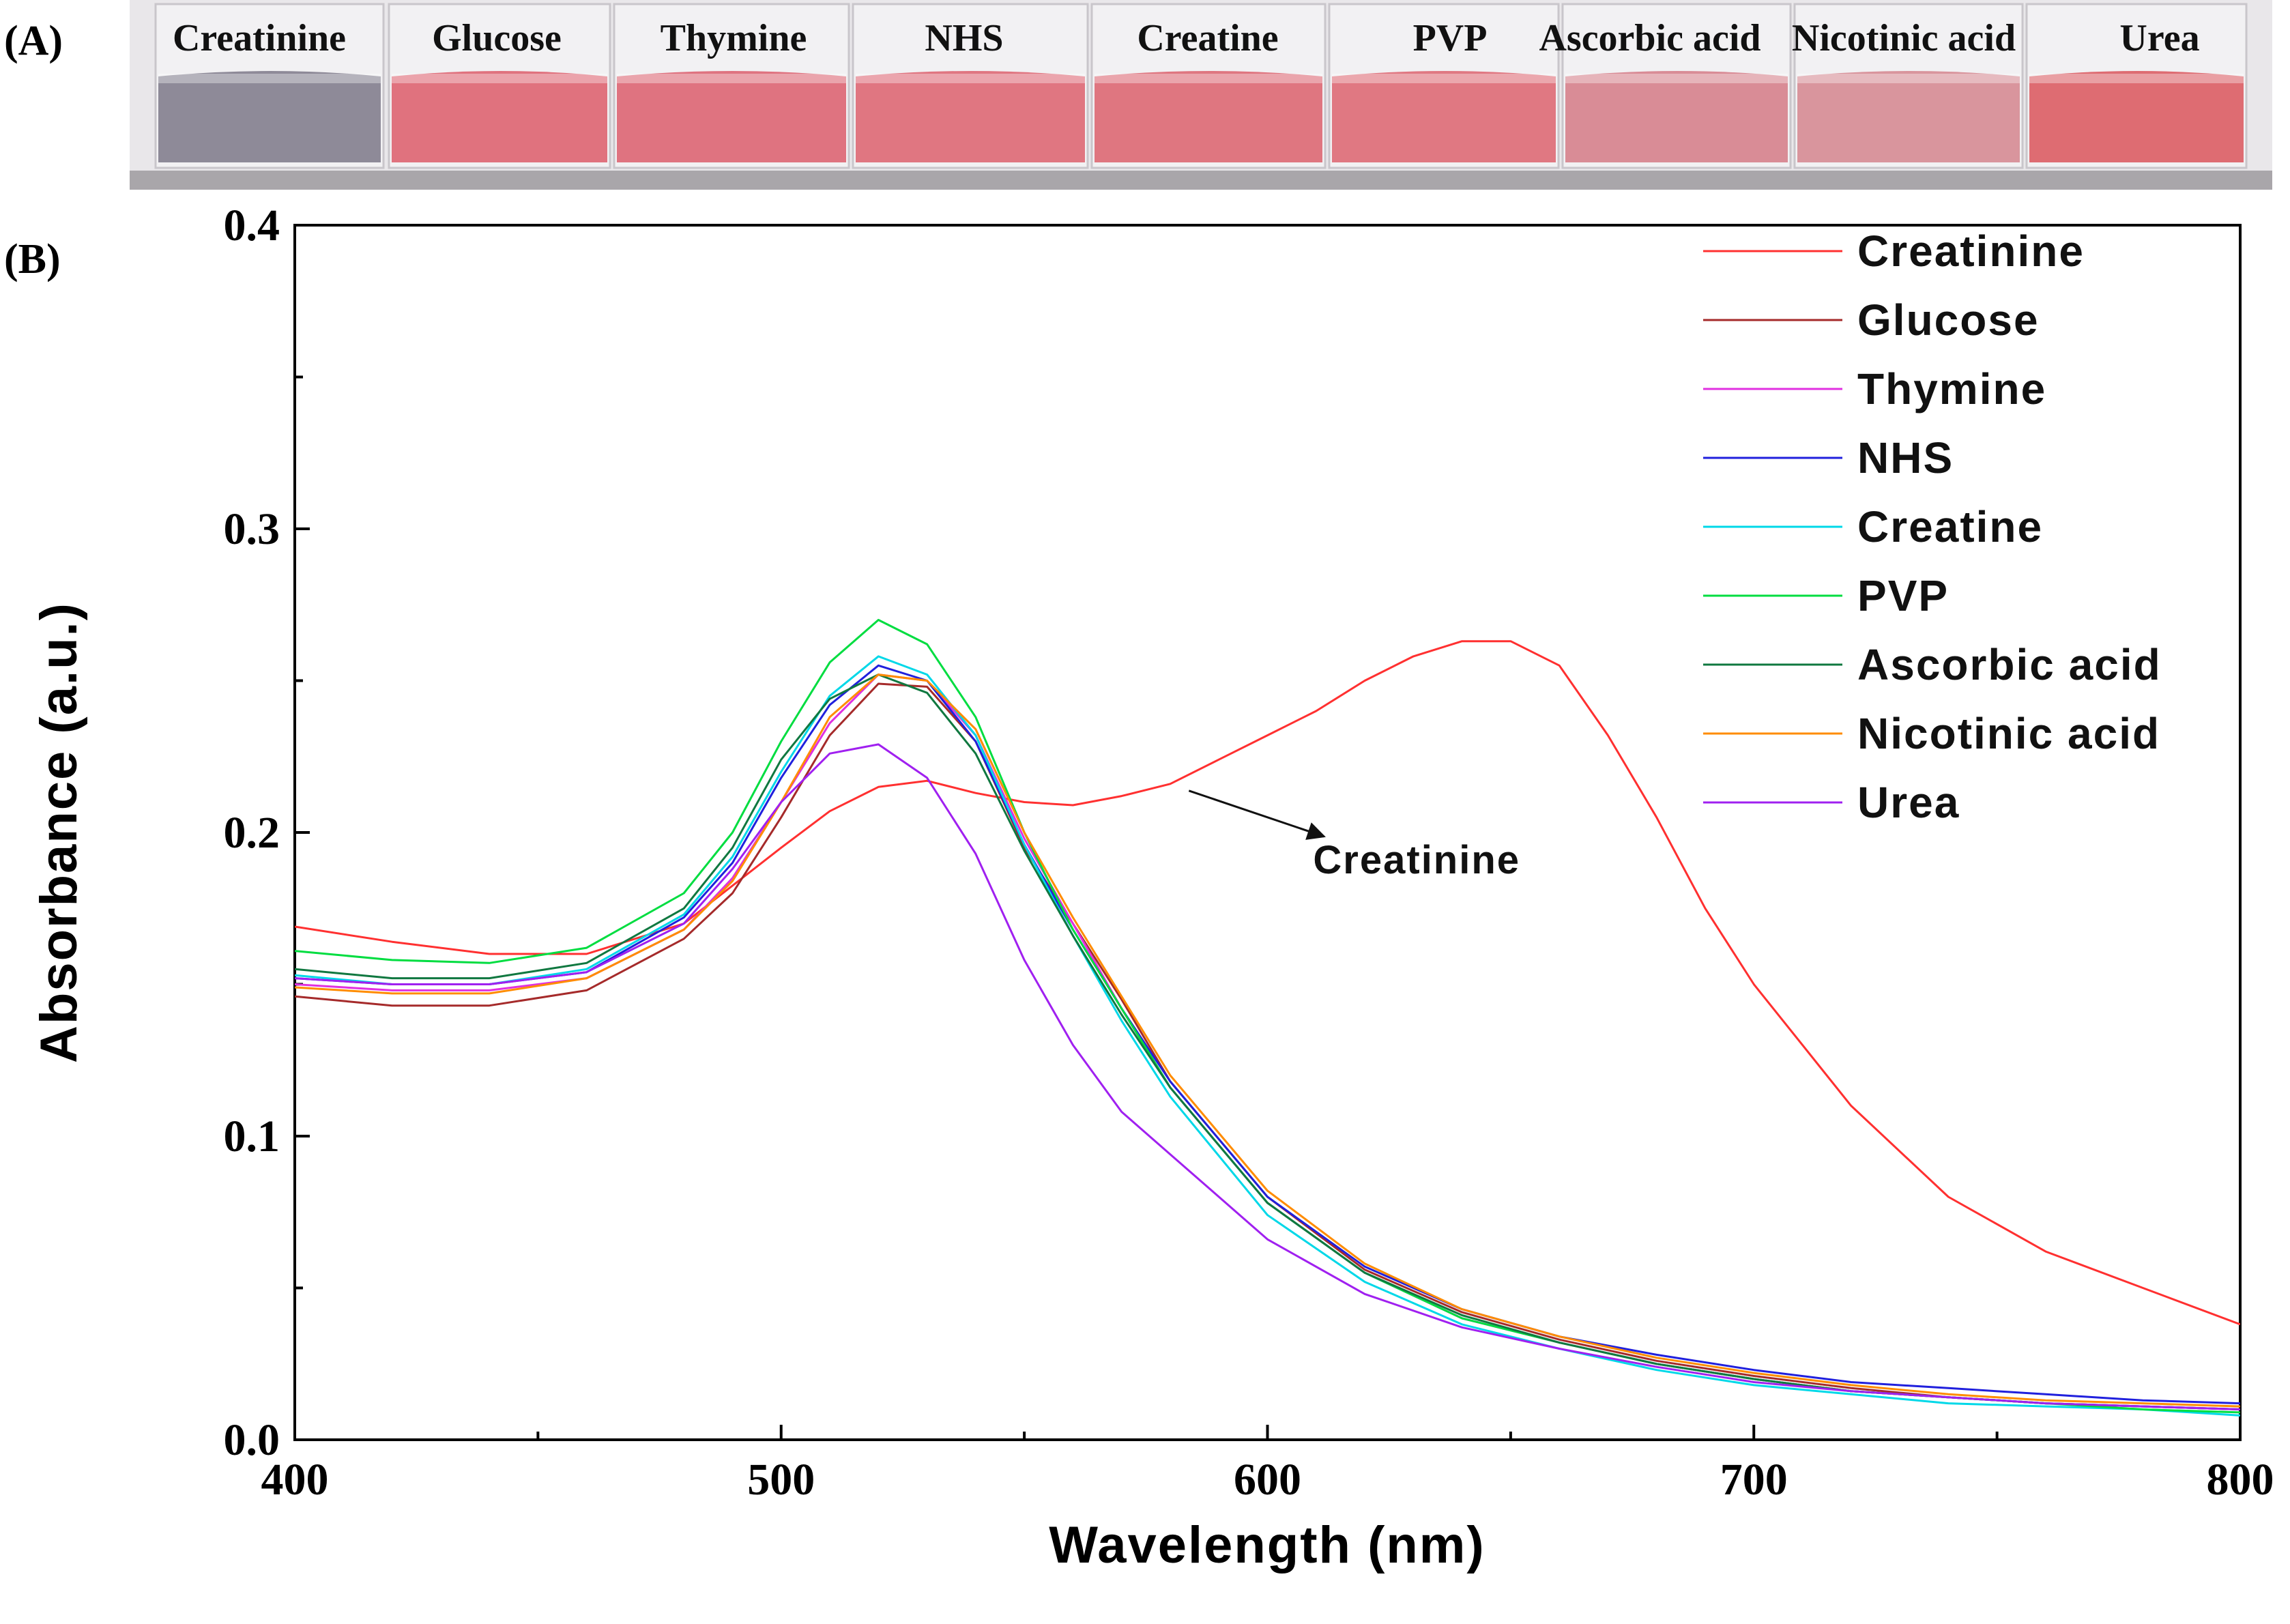 This screenshot has height=1624, width=2290. What do you see at coordinates (1950, 526) in the screenshot?
I see `legend-label: Creatine` at bounding box center [1950, 526].